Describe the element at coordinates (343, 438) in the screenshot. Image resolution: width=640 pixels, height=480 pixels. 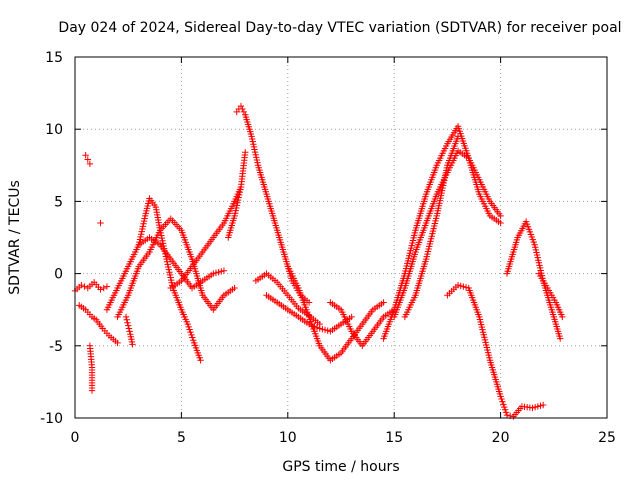
I see `x-tick-labels: 0 5 10 15 20 25` at that location.